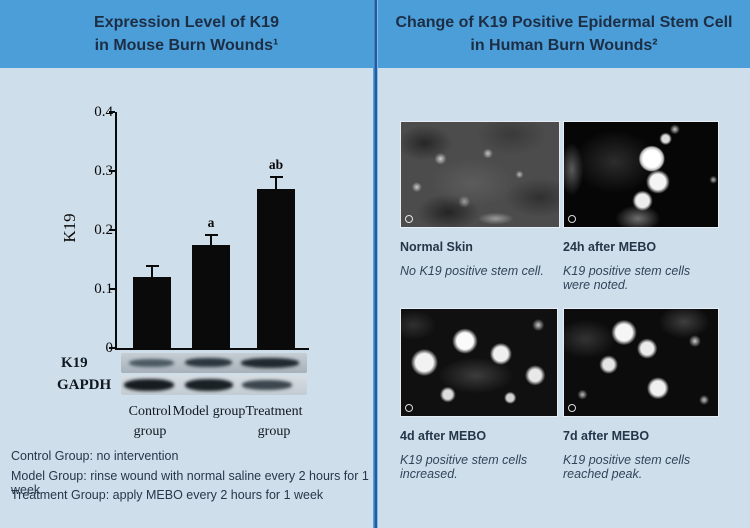  Describe the element at coordinates (443, 436) in the screenshot. I see `micrograph-label: 4d after MEBO` at that location.